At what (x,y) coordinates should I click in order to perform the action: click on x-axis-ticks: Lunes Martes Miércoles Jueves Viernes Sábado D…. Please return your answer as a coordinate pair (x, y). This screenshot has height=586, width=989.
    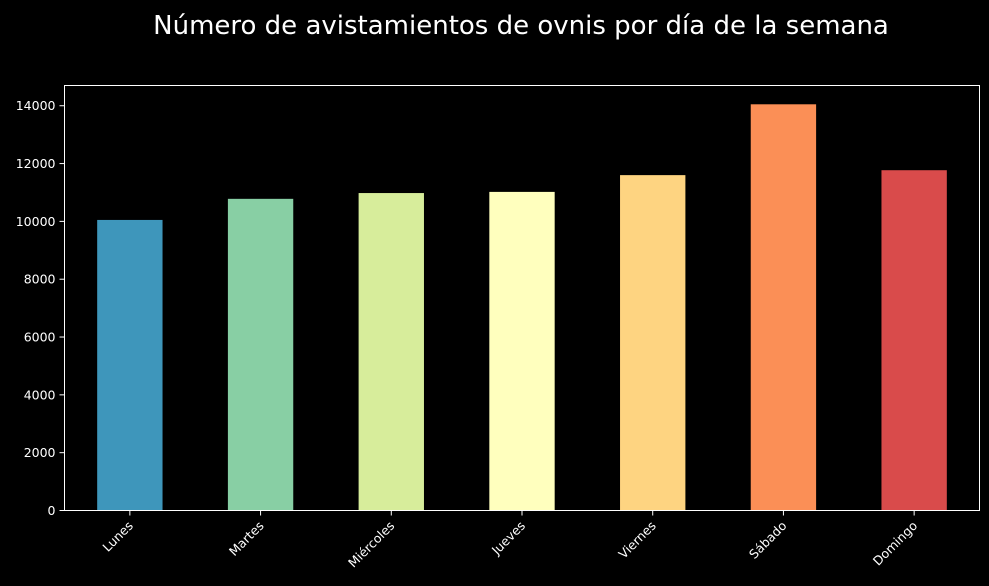
    Looking at the image, I should click on (510, 540).